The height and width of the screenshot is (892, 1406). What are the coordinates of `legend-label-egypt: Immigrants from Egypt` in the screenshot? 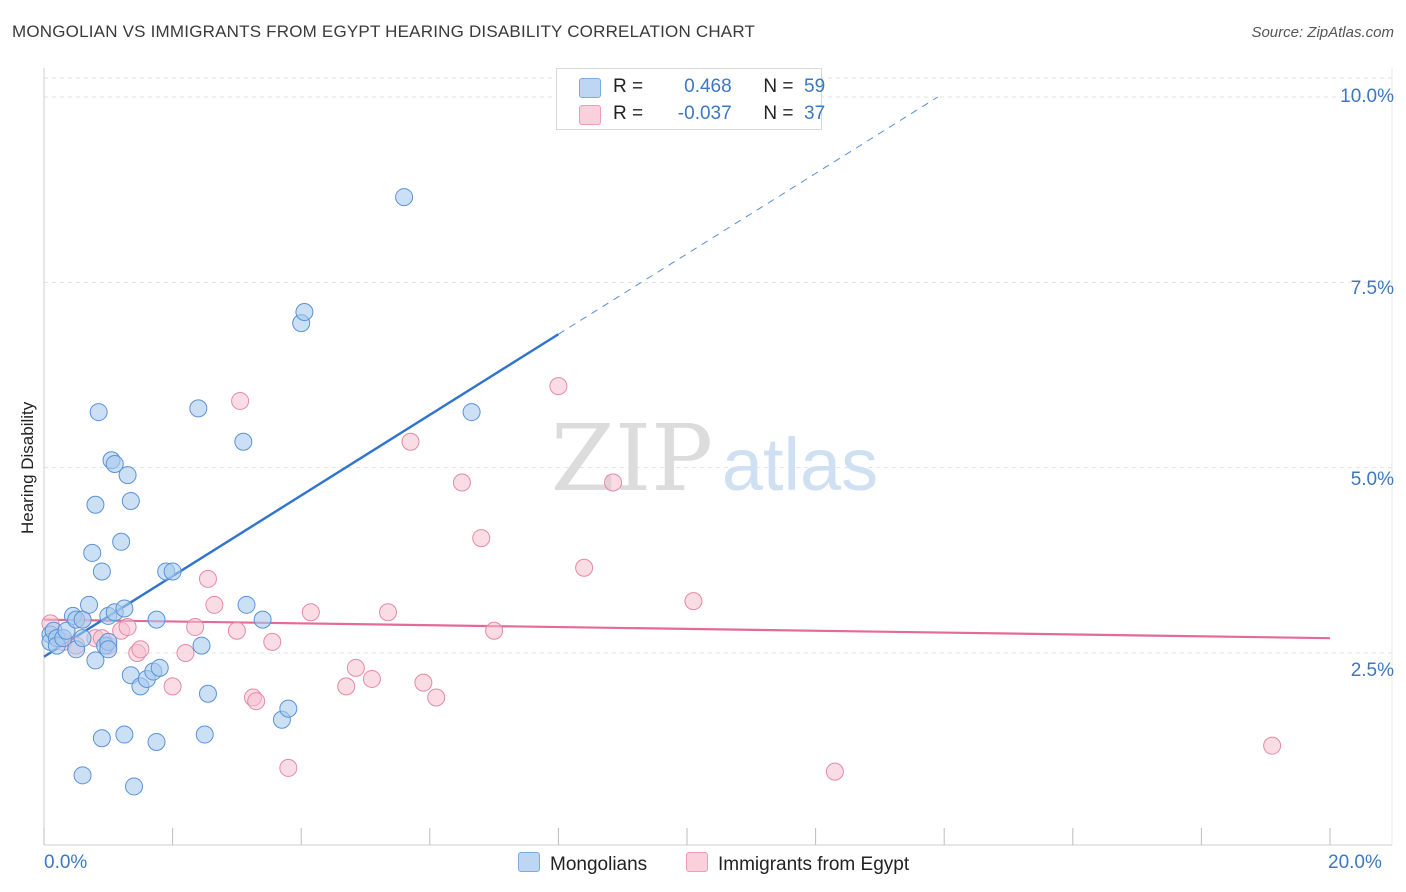 It's located at (814, 864).